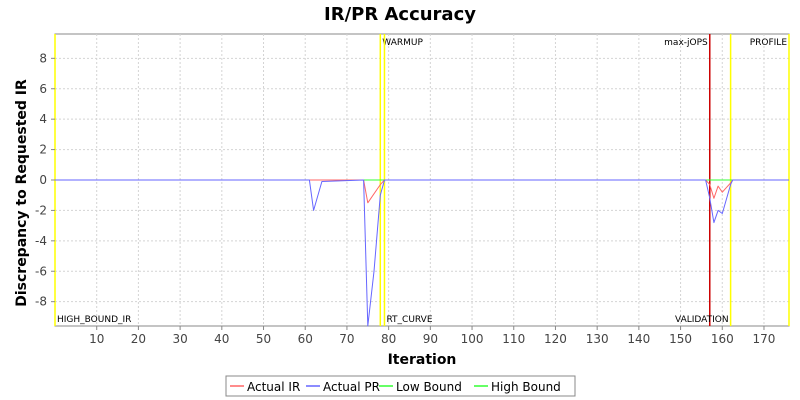 Image resolution: width=800 pixels, height=400 pixels. I want to click on legend-label: Actual IR, so click(273, 387).